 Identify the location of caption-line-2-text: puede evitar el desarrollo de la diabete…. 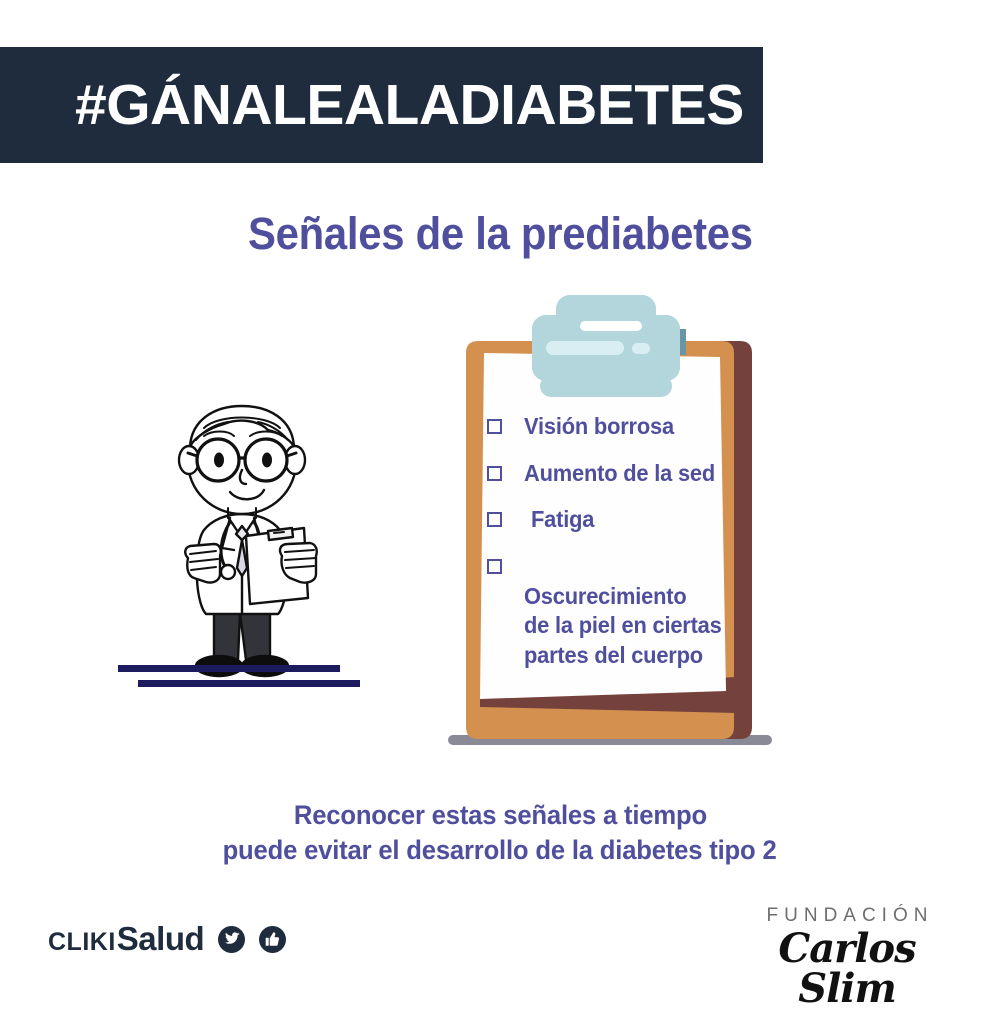
(500, 849).